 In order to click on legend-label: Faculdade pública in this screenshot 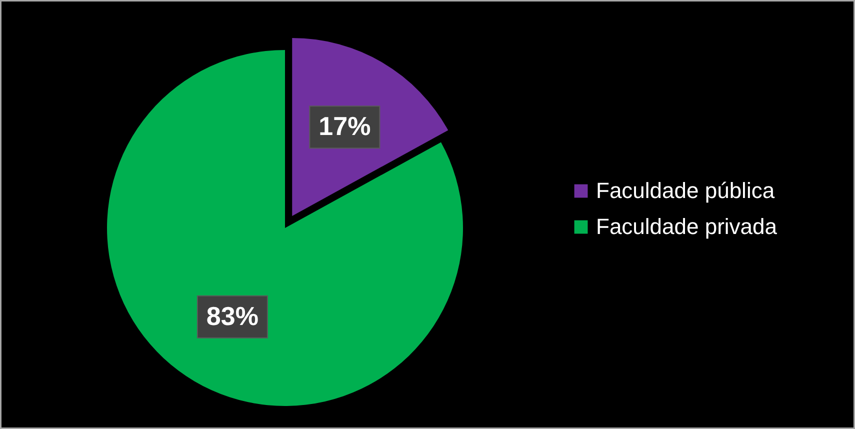, I will do `click(686, 190)`.